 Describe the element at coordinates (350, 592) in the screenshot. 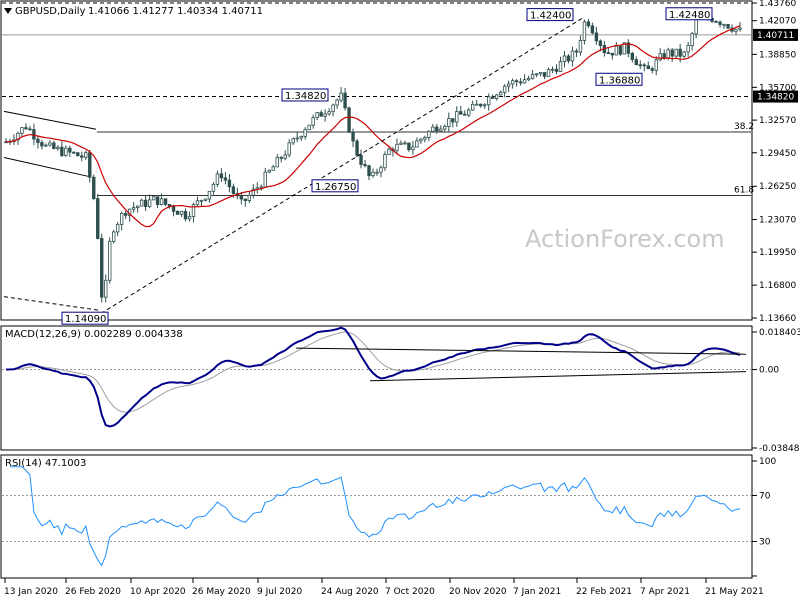

I see `x-tick-label: 24 Aug 2020` at that location.